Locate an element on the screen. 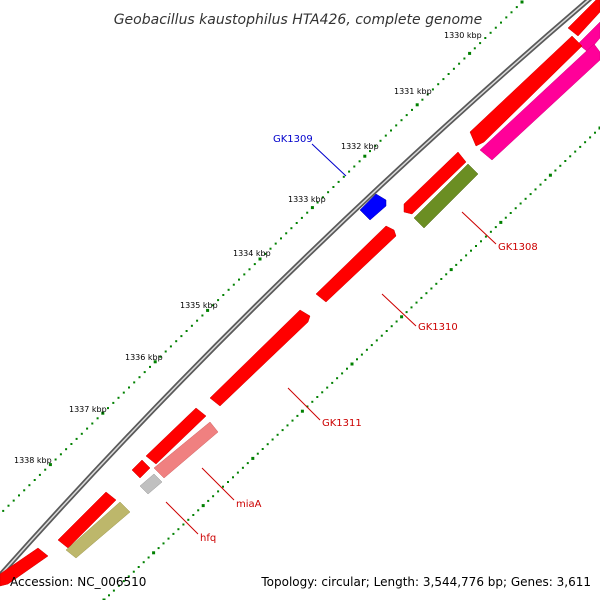  scale-label-1335: 1335 kbp is located at coordinates (199, 305).